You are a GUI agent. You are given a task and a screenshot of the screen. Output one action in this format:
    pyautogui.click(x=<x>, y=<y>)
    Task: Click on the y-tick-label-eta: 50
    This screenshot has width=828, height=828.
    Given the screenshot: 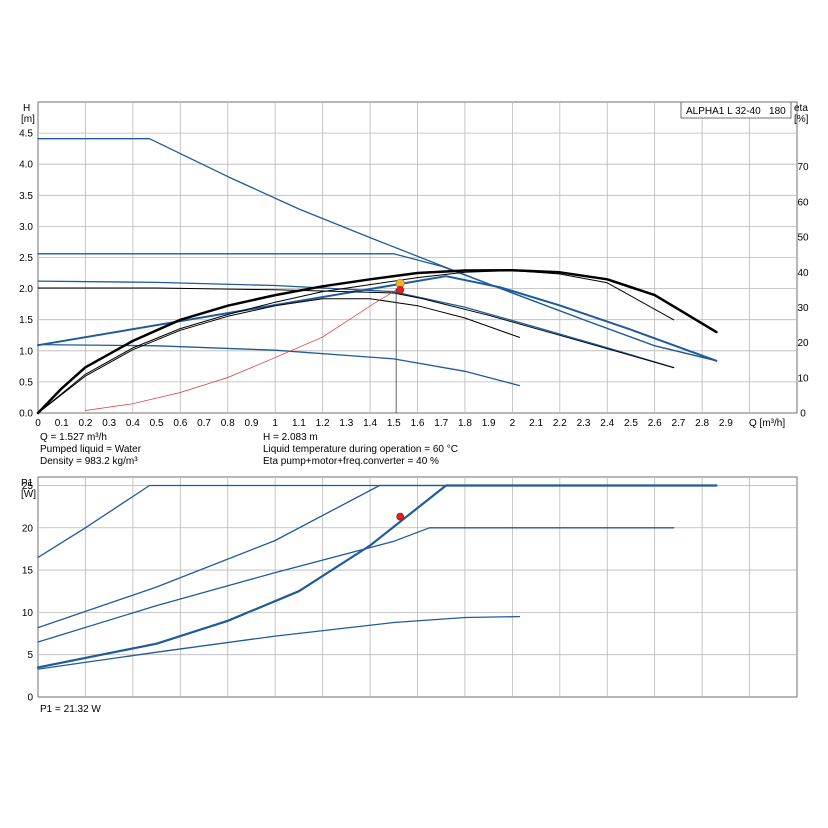 What is the action you would take?
    pyautogui.click(x=803, y=238)
    